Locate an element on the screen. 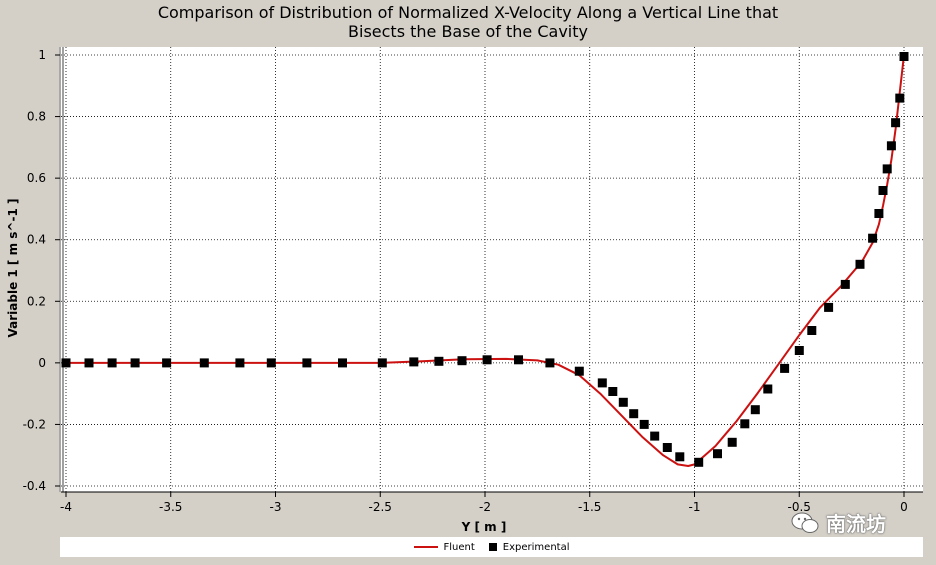 The width and height of the screenshot is (936, 565). x-tick-label: -2 is located at coordinates (485, 507).